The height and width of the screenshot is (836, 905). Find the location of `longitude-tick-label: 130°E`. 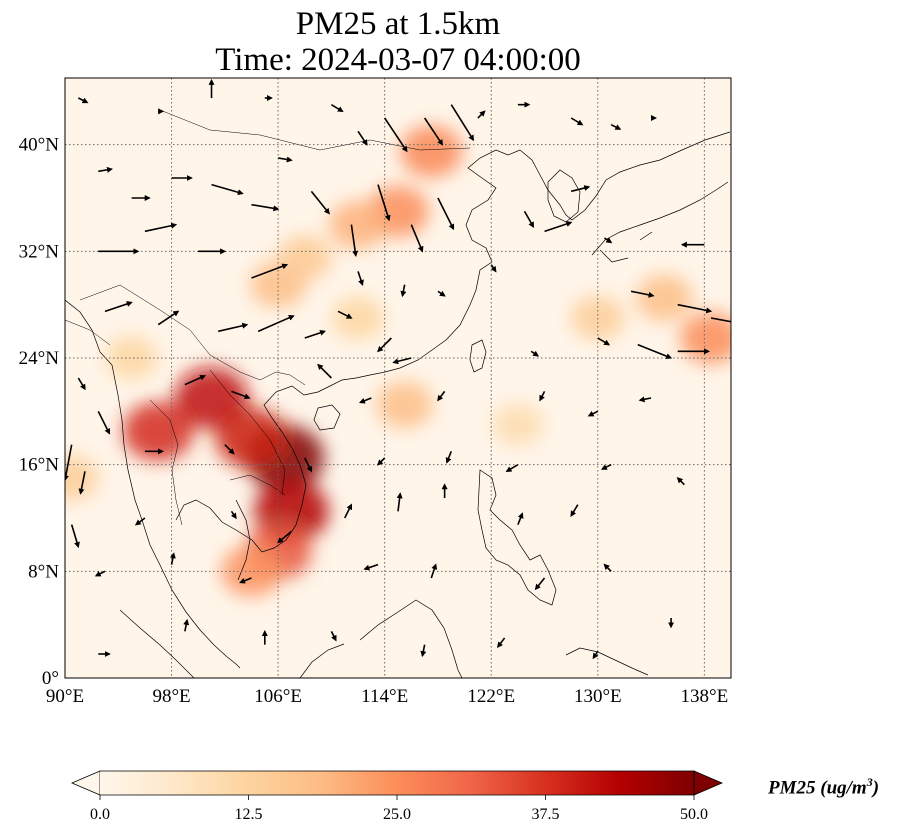

longitude-tick-label: 130°E is located at coordinates (598, 696).